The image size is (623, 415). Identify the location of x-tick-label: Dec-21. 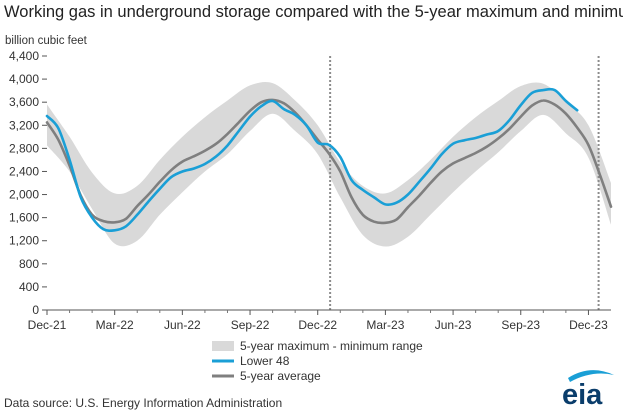
(47, 325).